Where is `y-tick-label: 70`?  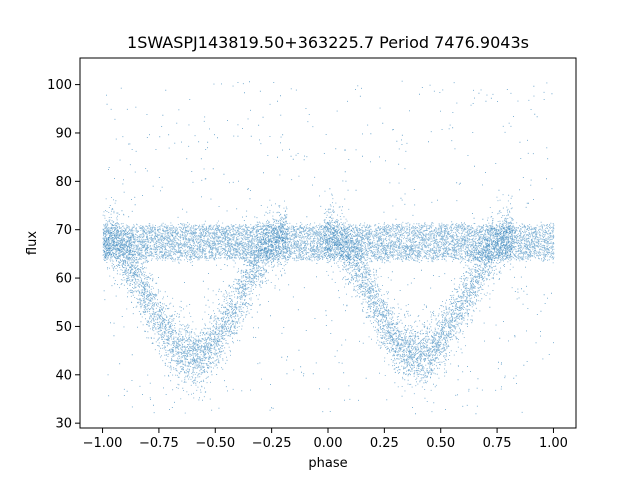 y-tick-label: 70 is located at coordinates (63, 230).